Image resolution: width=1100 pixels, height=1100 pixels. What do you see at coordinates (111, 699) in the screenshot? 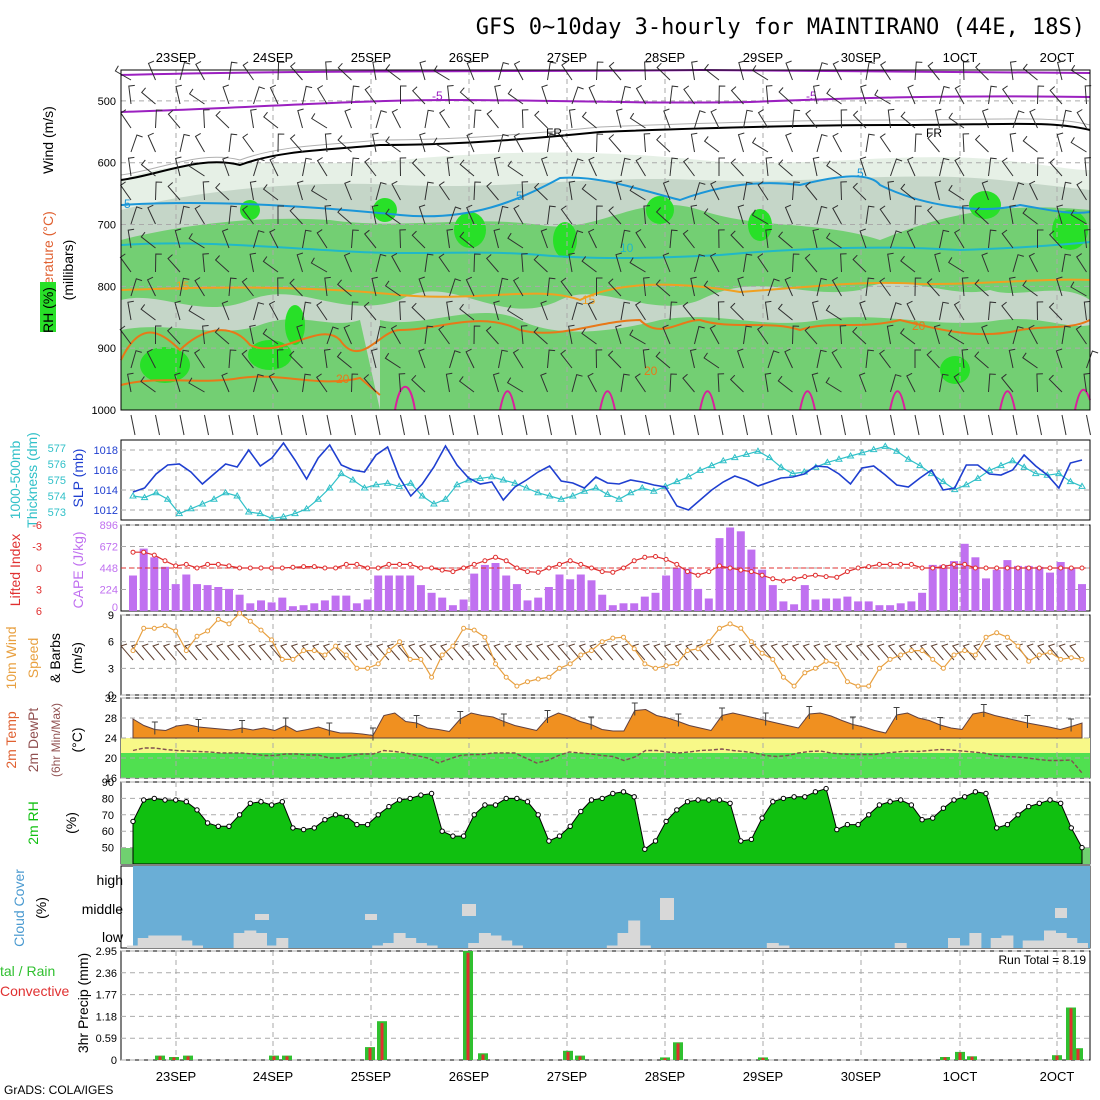
I see `temp-tick-label: 32` at bounding box center [111, 699].